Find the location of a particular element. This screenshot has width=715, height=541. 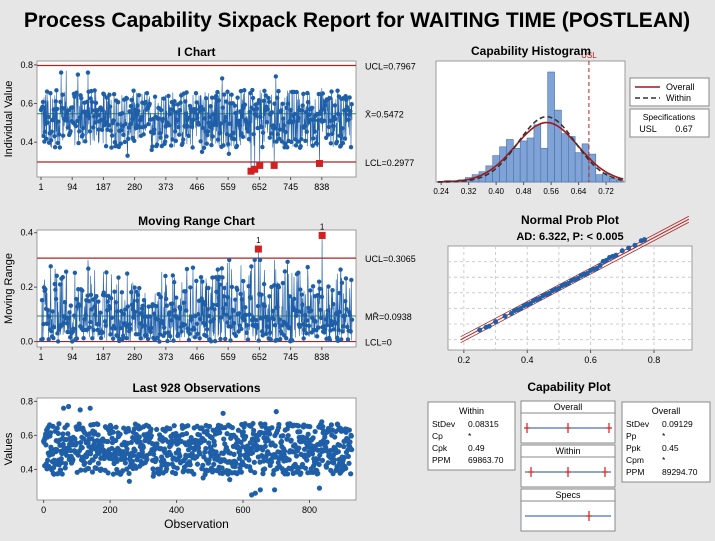

overall-bar-label: Overall is located at coordinates (568, 407).